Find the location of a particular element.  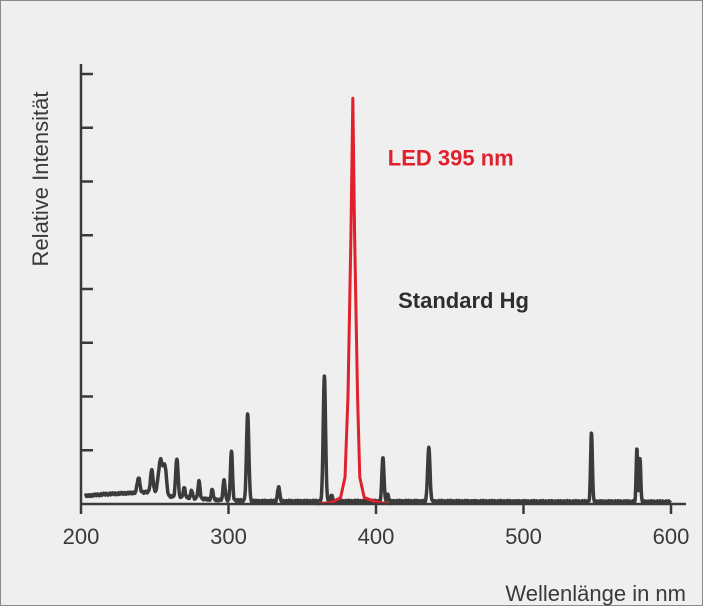

y-axis-title: Relative Intensität is located at coordinates (40, 179).